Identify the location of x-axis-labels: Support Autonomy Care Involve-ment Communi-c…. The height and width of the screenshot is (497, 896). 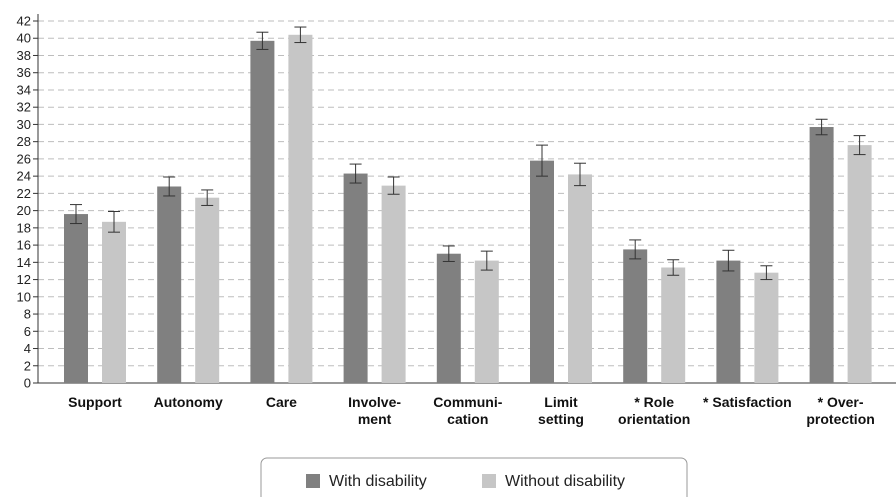
(471, 410).